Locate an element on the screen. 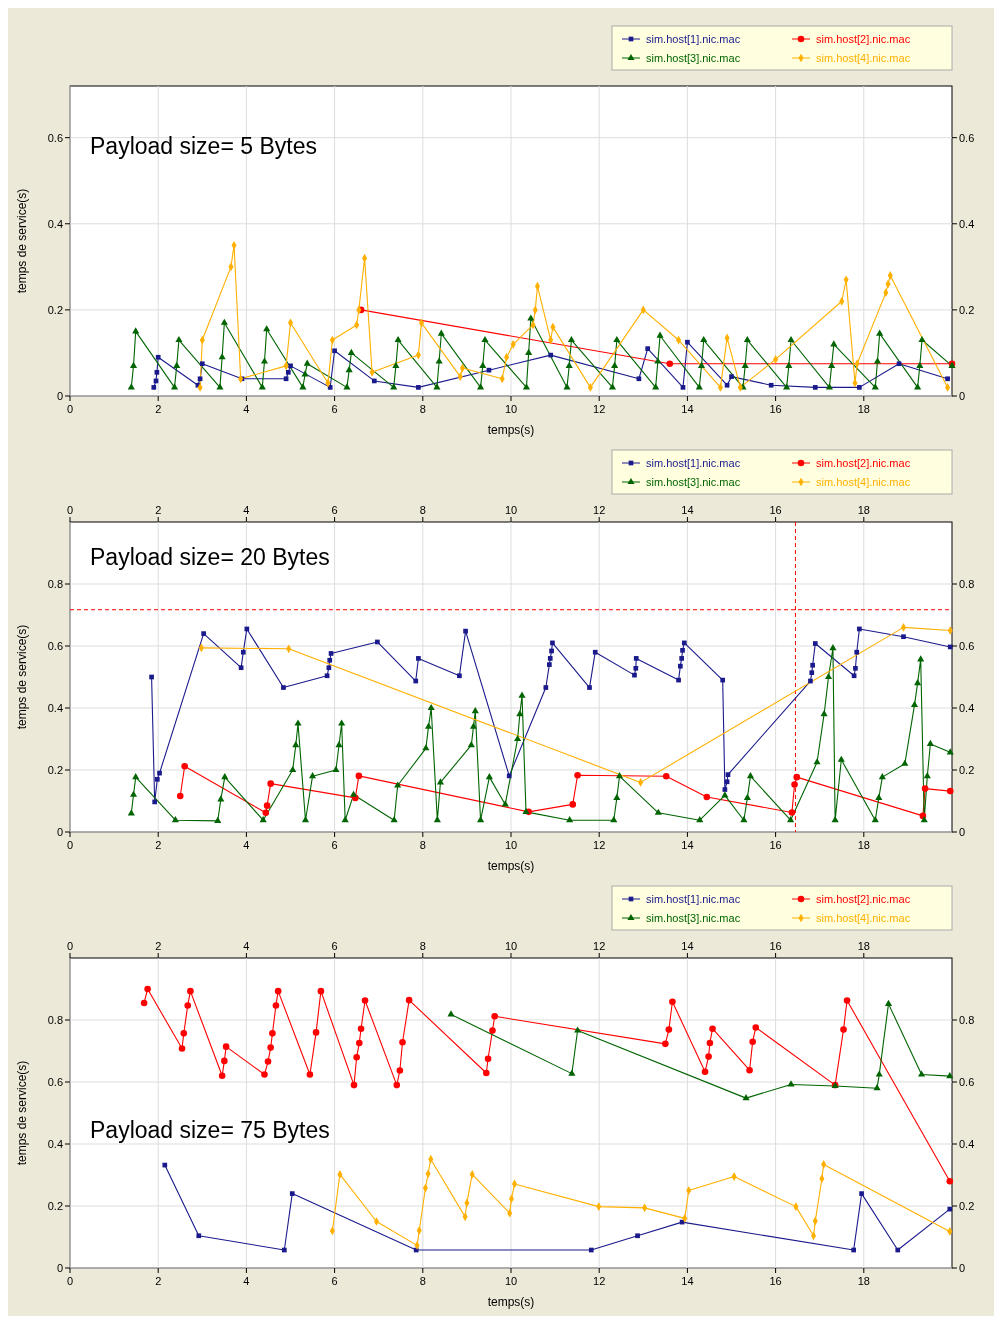  text: Payload size= 5 Bytes is located at coordinates (203, 146).